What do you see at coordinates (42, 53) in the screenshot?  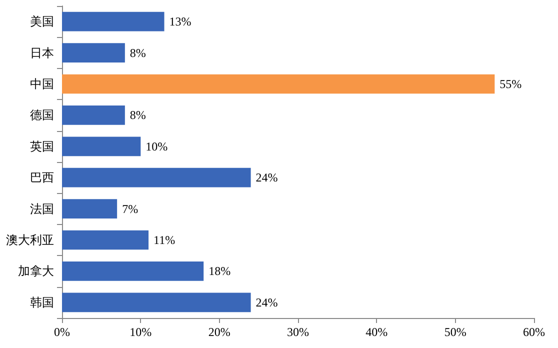 I see `y-tick-label: 日本` at bounding box center [42, 53].